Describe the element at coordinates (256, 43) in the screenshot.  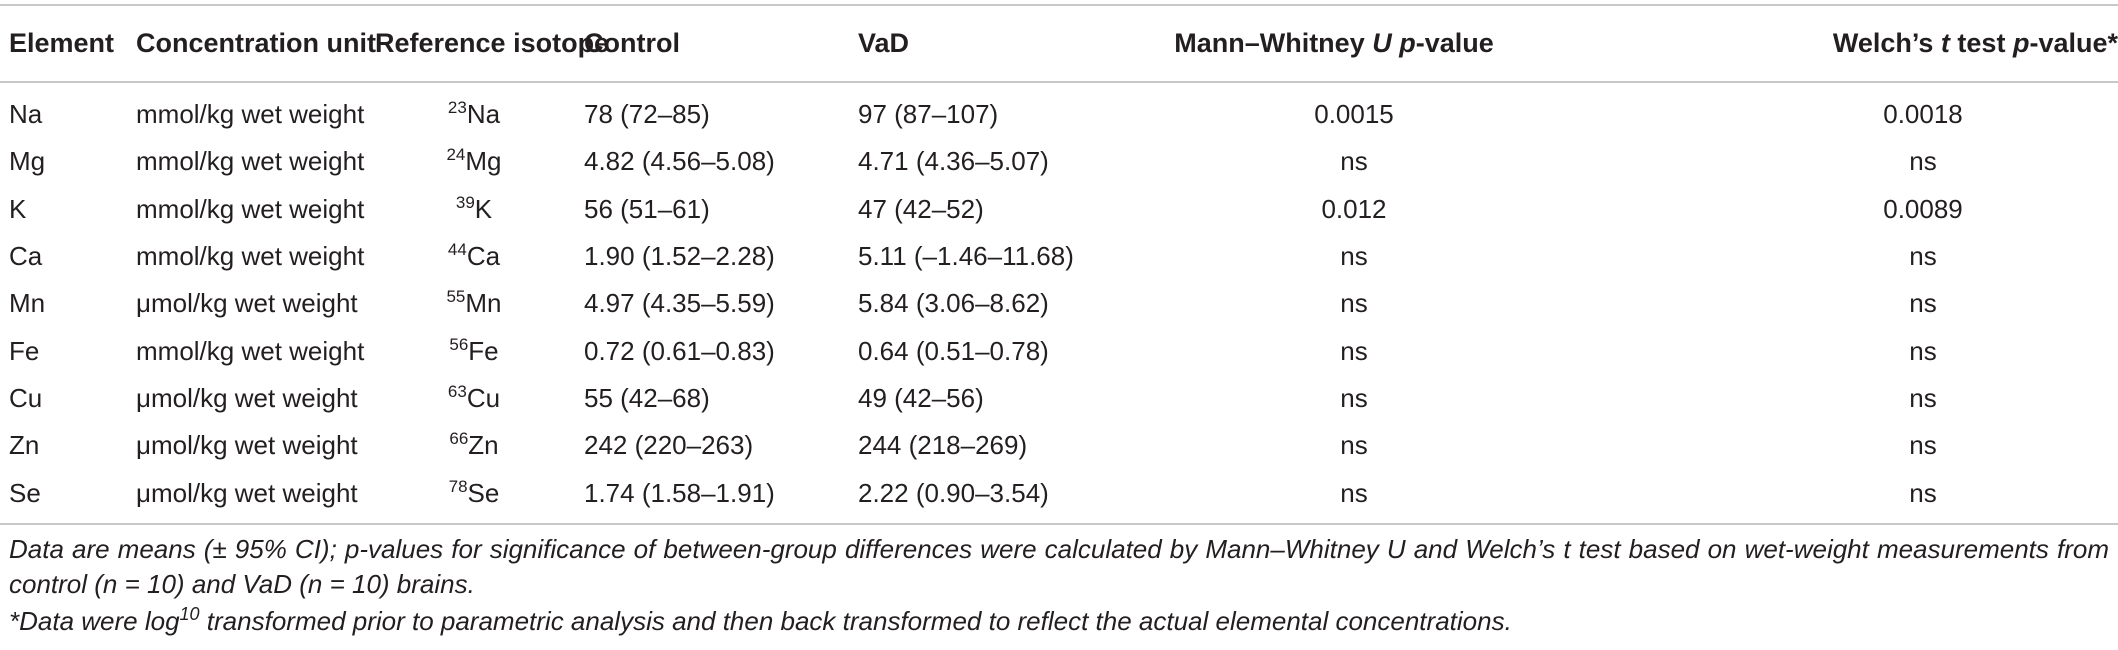
I see `header-concentration-unit: Concentration unit` at that location.